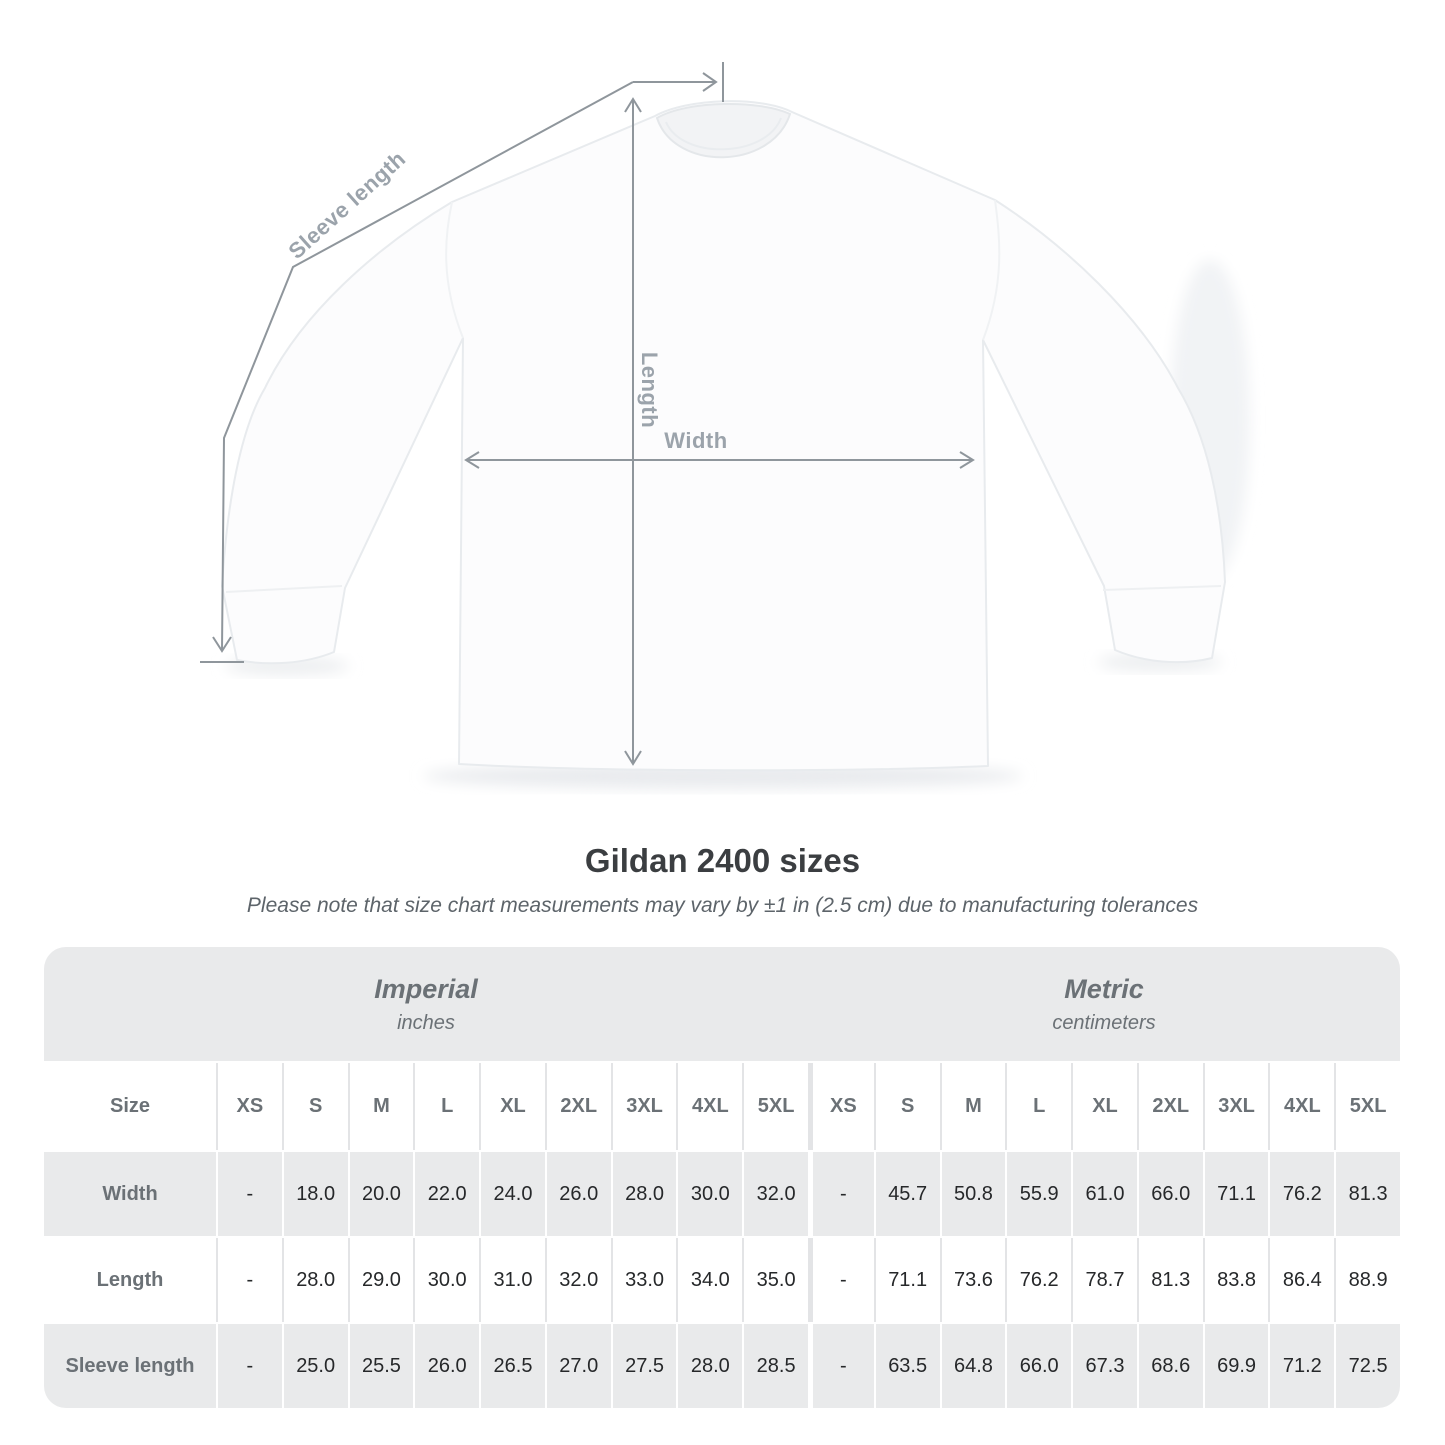 The height and width of the screenshot is (1445, 1445). Describe the element at coordinates (695, 440) in the screenshot. I see `width-label: Width` at that location.